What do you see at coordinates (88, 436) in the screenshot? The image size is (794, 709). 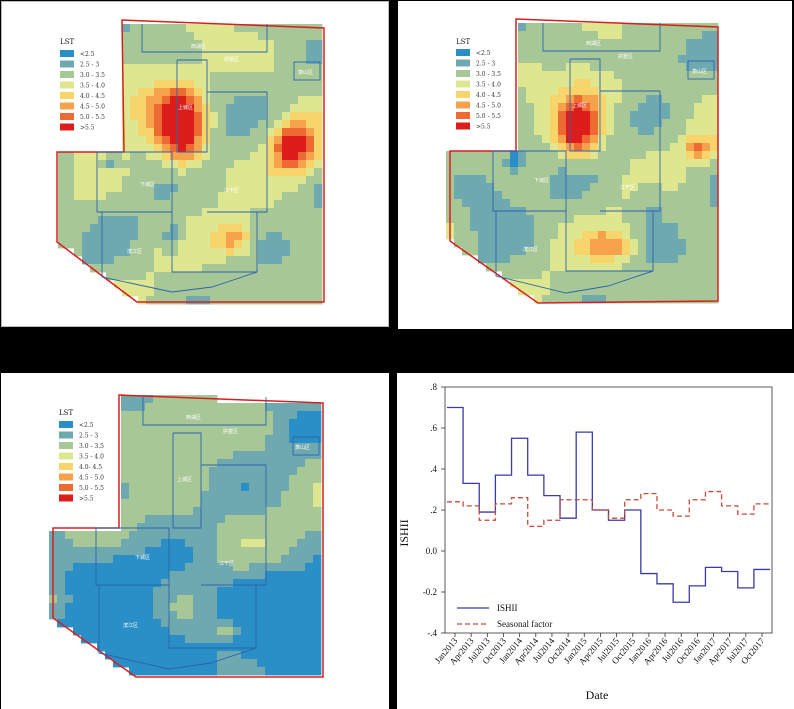 I see `map-3-legend-label-1: 2.5 - 3` at bounding box center [88, 436].